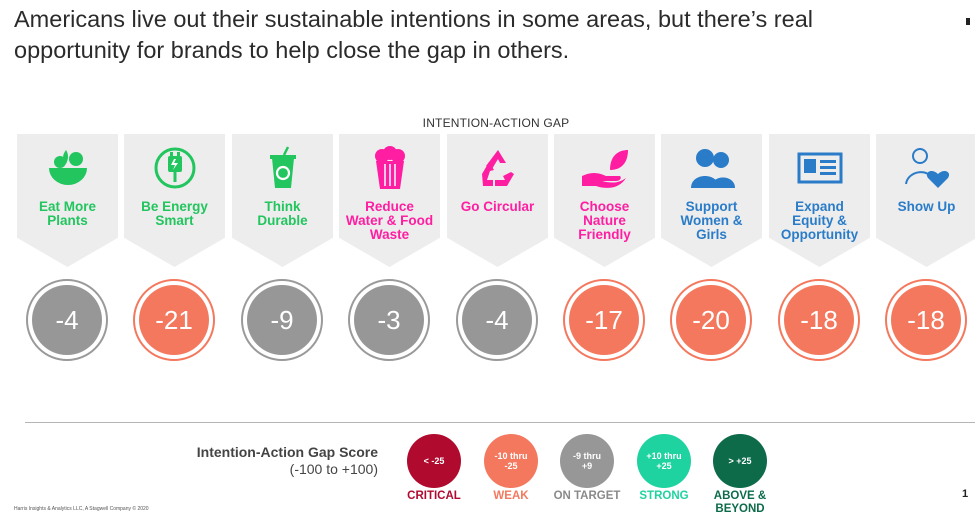 The width and height of the screenshot is (975, 520). Describe the element at coordinates (174, 206) in the screenshot. I see `category-label-line: Be Energy` at that location.